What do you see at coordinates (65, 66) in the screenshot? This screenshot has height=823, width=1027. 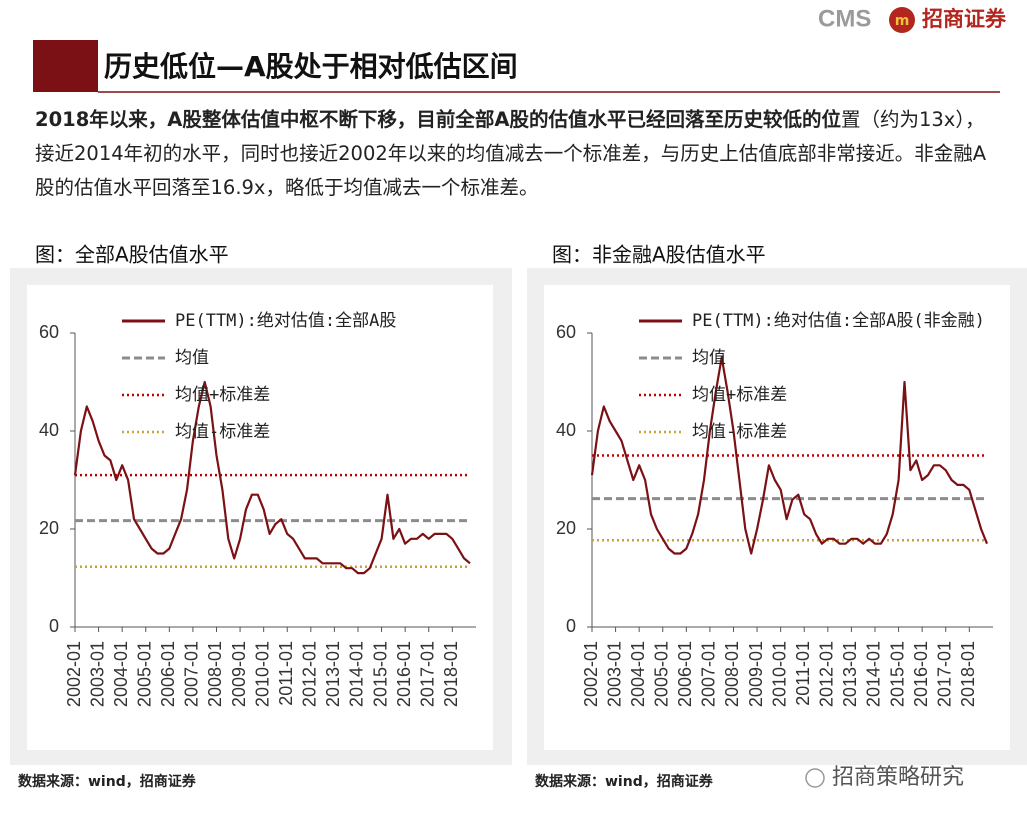 I see `title-block` at bounding box center [65, 66].